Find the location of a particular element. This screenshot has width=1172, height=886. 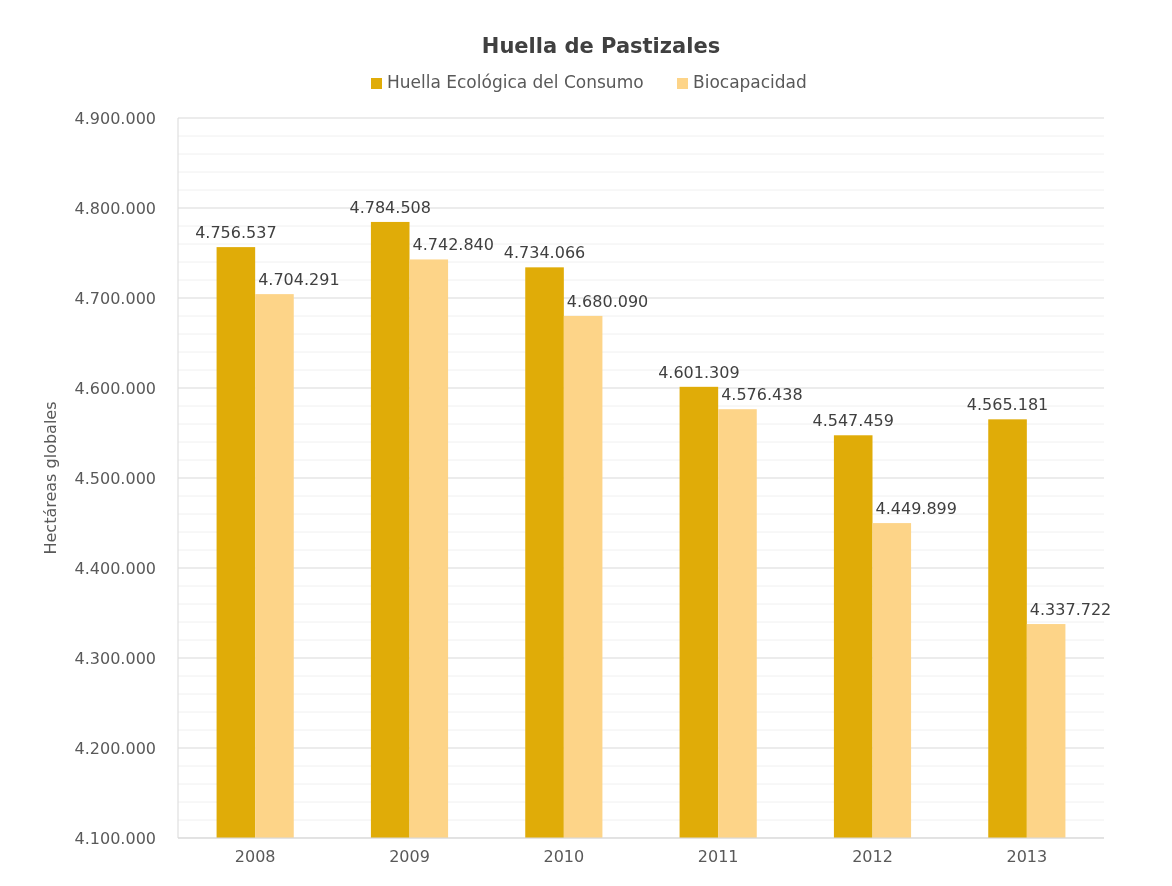

y-tick-label: 4.600.000 is located at coordinates (115, 388).